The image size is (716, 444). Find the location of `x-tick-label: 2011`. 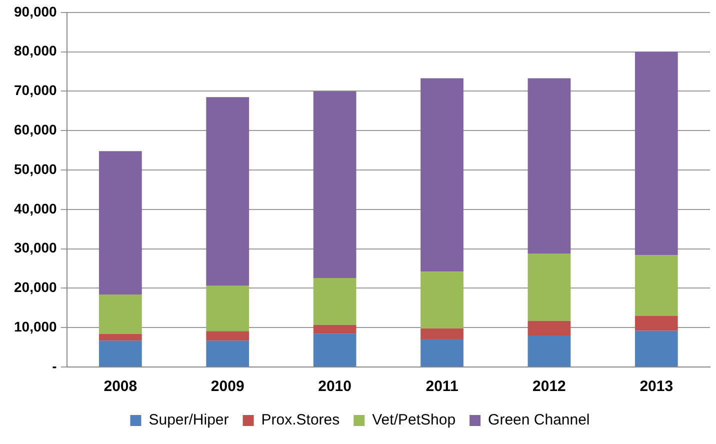

x-tick-label: 2011 is located at coordinates (442, 387).